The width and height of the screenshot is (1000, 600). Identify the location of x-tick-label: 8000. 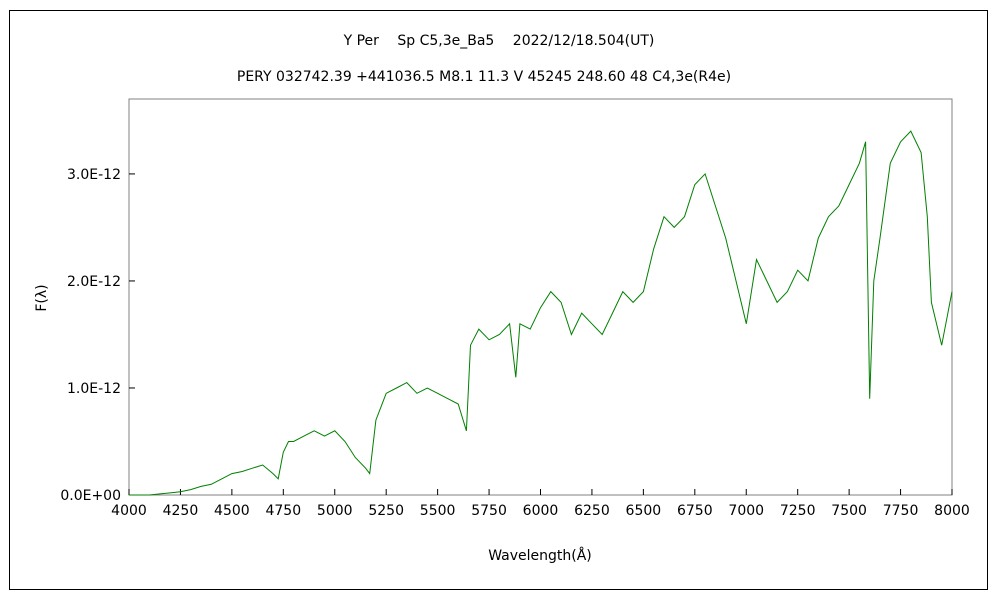
(952, 511).